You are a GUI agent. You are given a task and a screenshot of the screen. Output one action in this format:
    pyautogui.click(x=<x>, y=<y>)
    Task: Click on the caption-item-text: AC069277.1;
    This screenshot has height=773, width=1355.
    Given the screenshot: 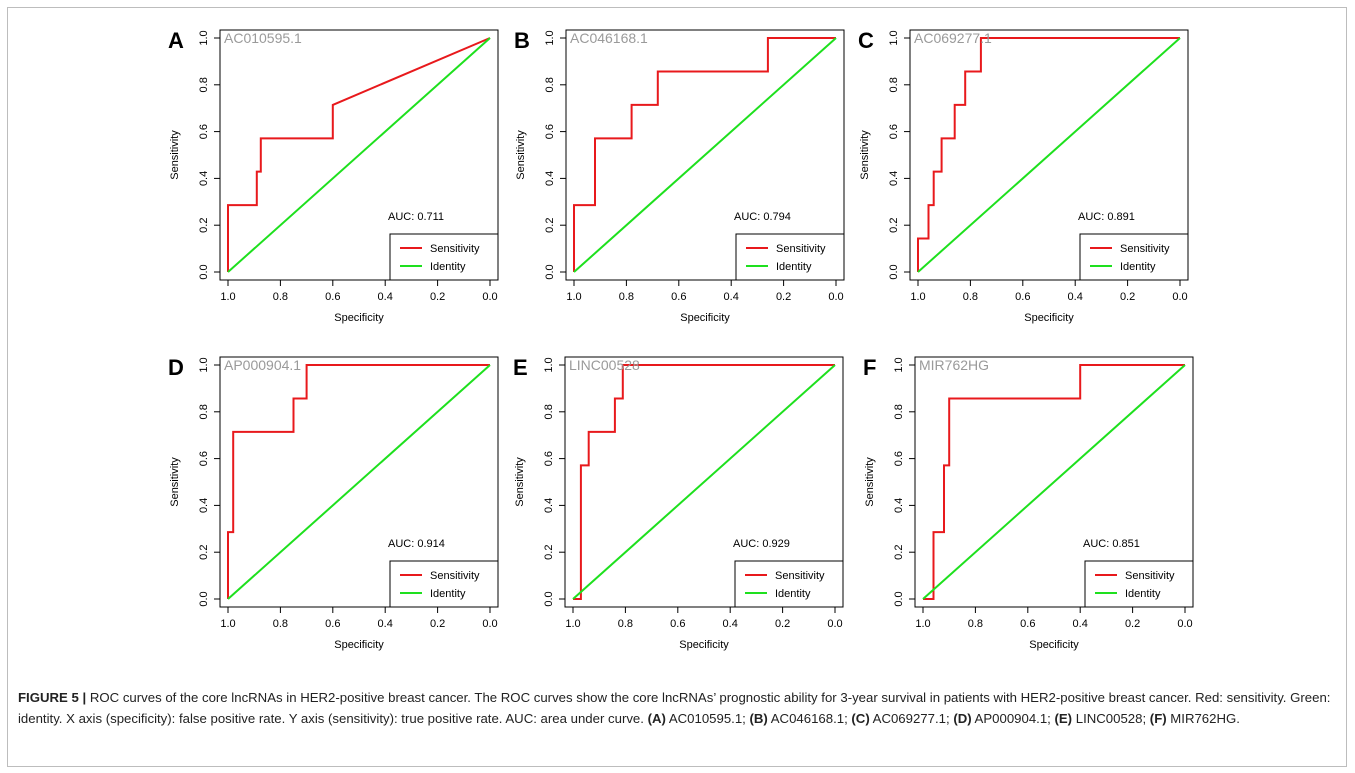 What is the action you would take?
    pyautogui.click(x=911, y=718)
    